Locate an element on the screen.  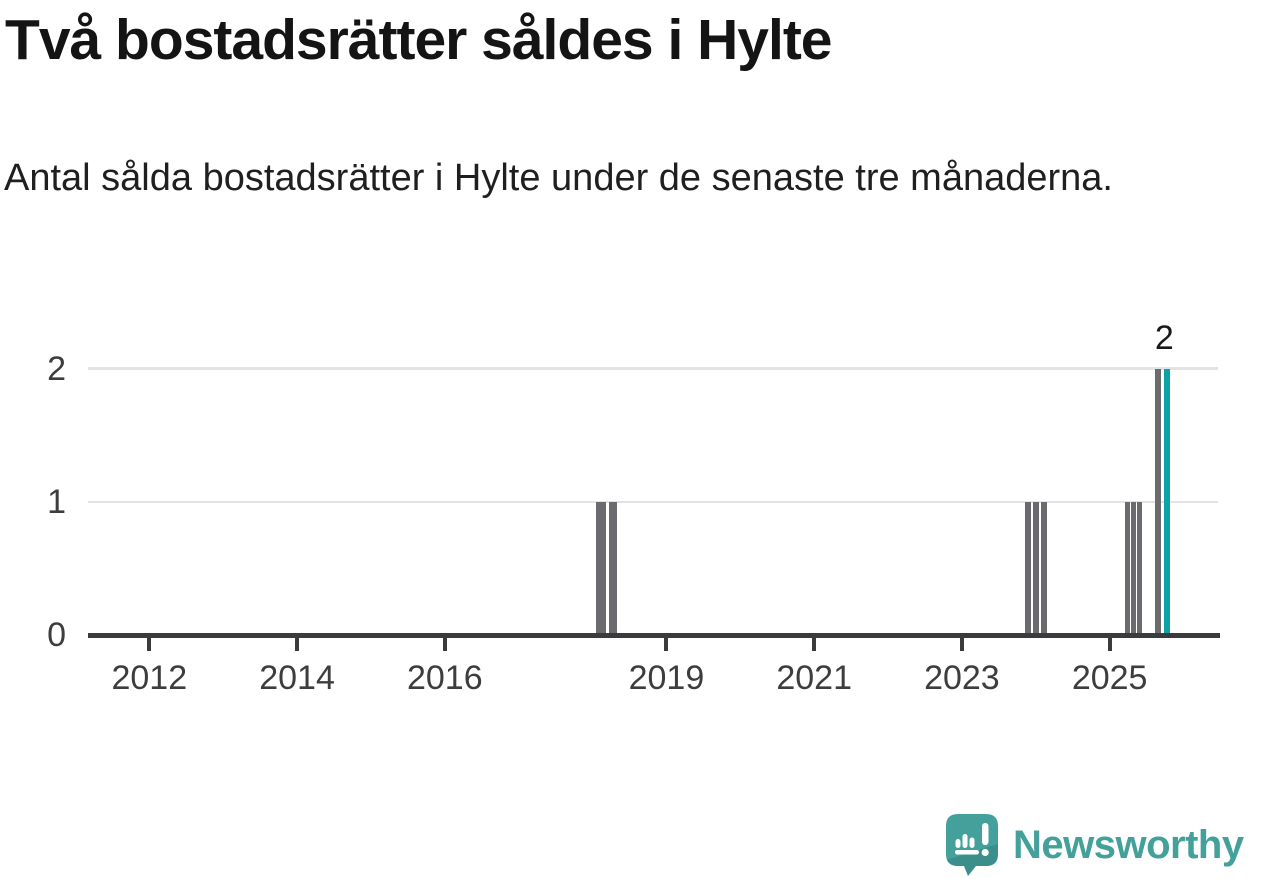
highlighted-bar is located at coordinates (1167, 501).